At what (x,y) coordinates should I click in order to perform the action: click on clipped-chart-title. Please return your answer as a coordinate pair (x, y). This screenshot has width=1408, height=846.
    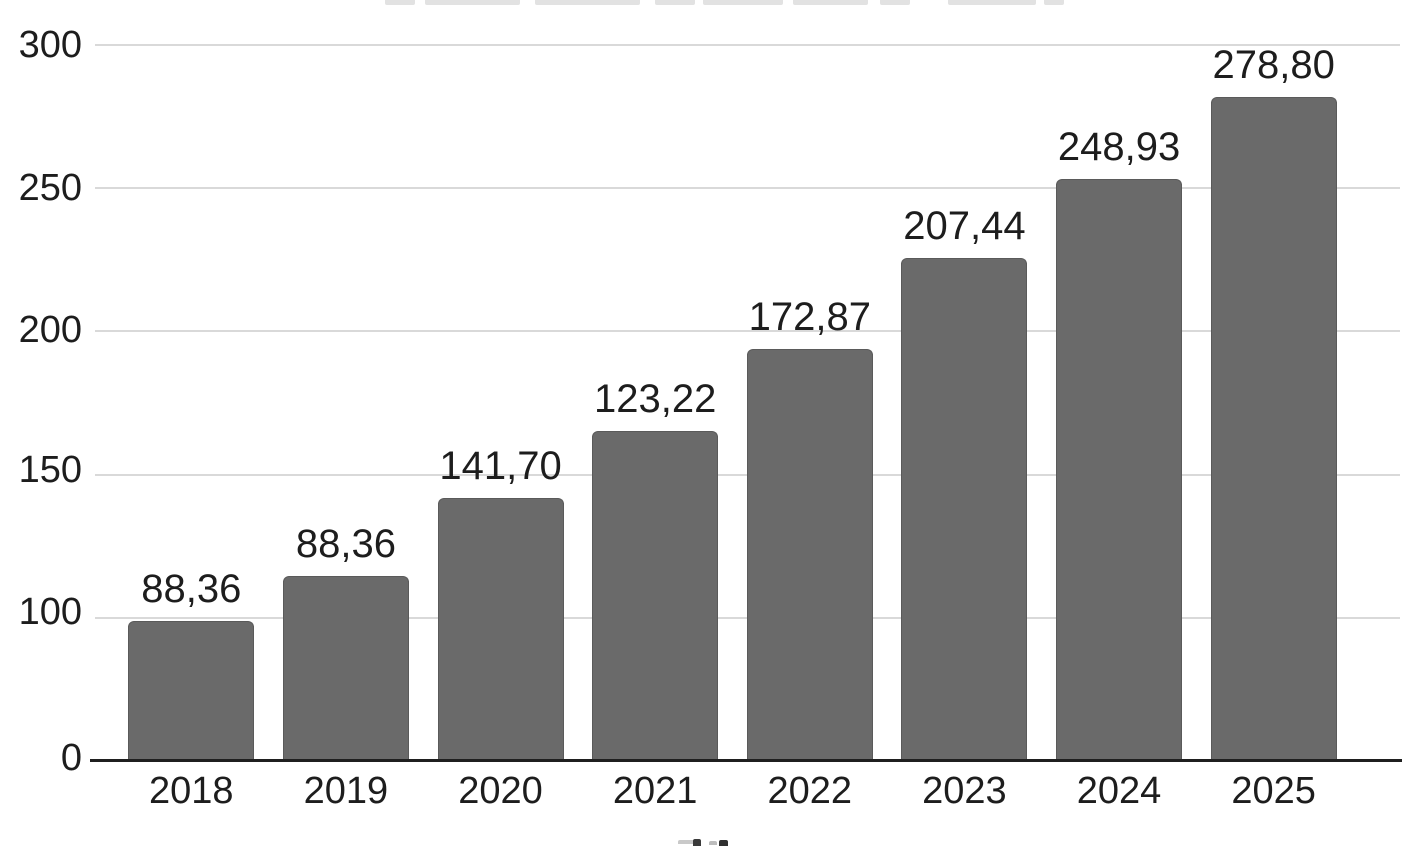
    Looking at the image, I should click on (704, 4).